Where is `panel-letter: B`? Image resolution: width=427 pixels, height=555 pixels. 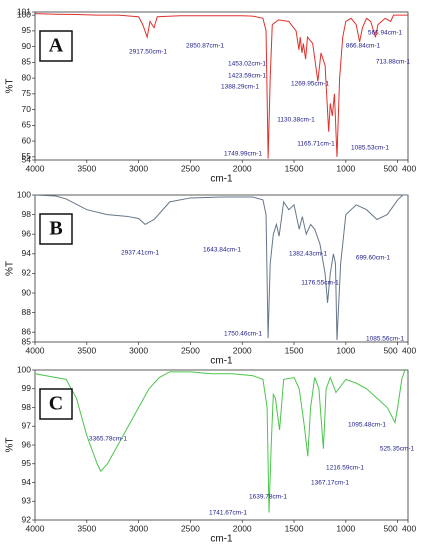
panel-letter: B is located at coordinates (55, 229).